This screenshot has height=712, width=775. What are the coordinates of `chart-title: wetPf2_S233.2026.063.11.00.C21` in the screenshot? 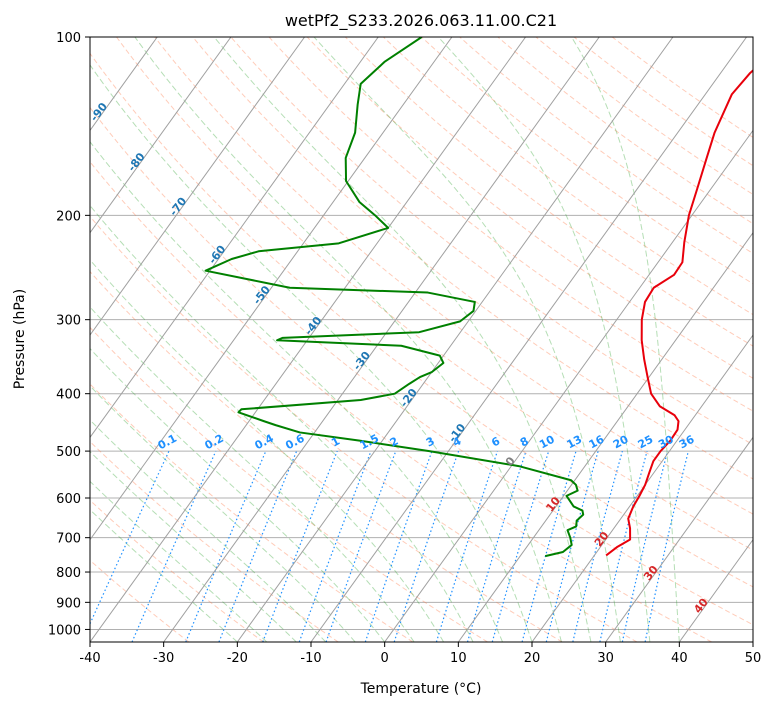 It's located at (421, 21).